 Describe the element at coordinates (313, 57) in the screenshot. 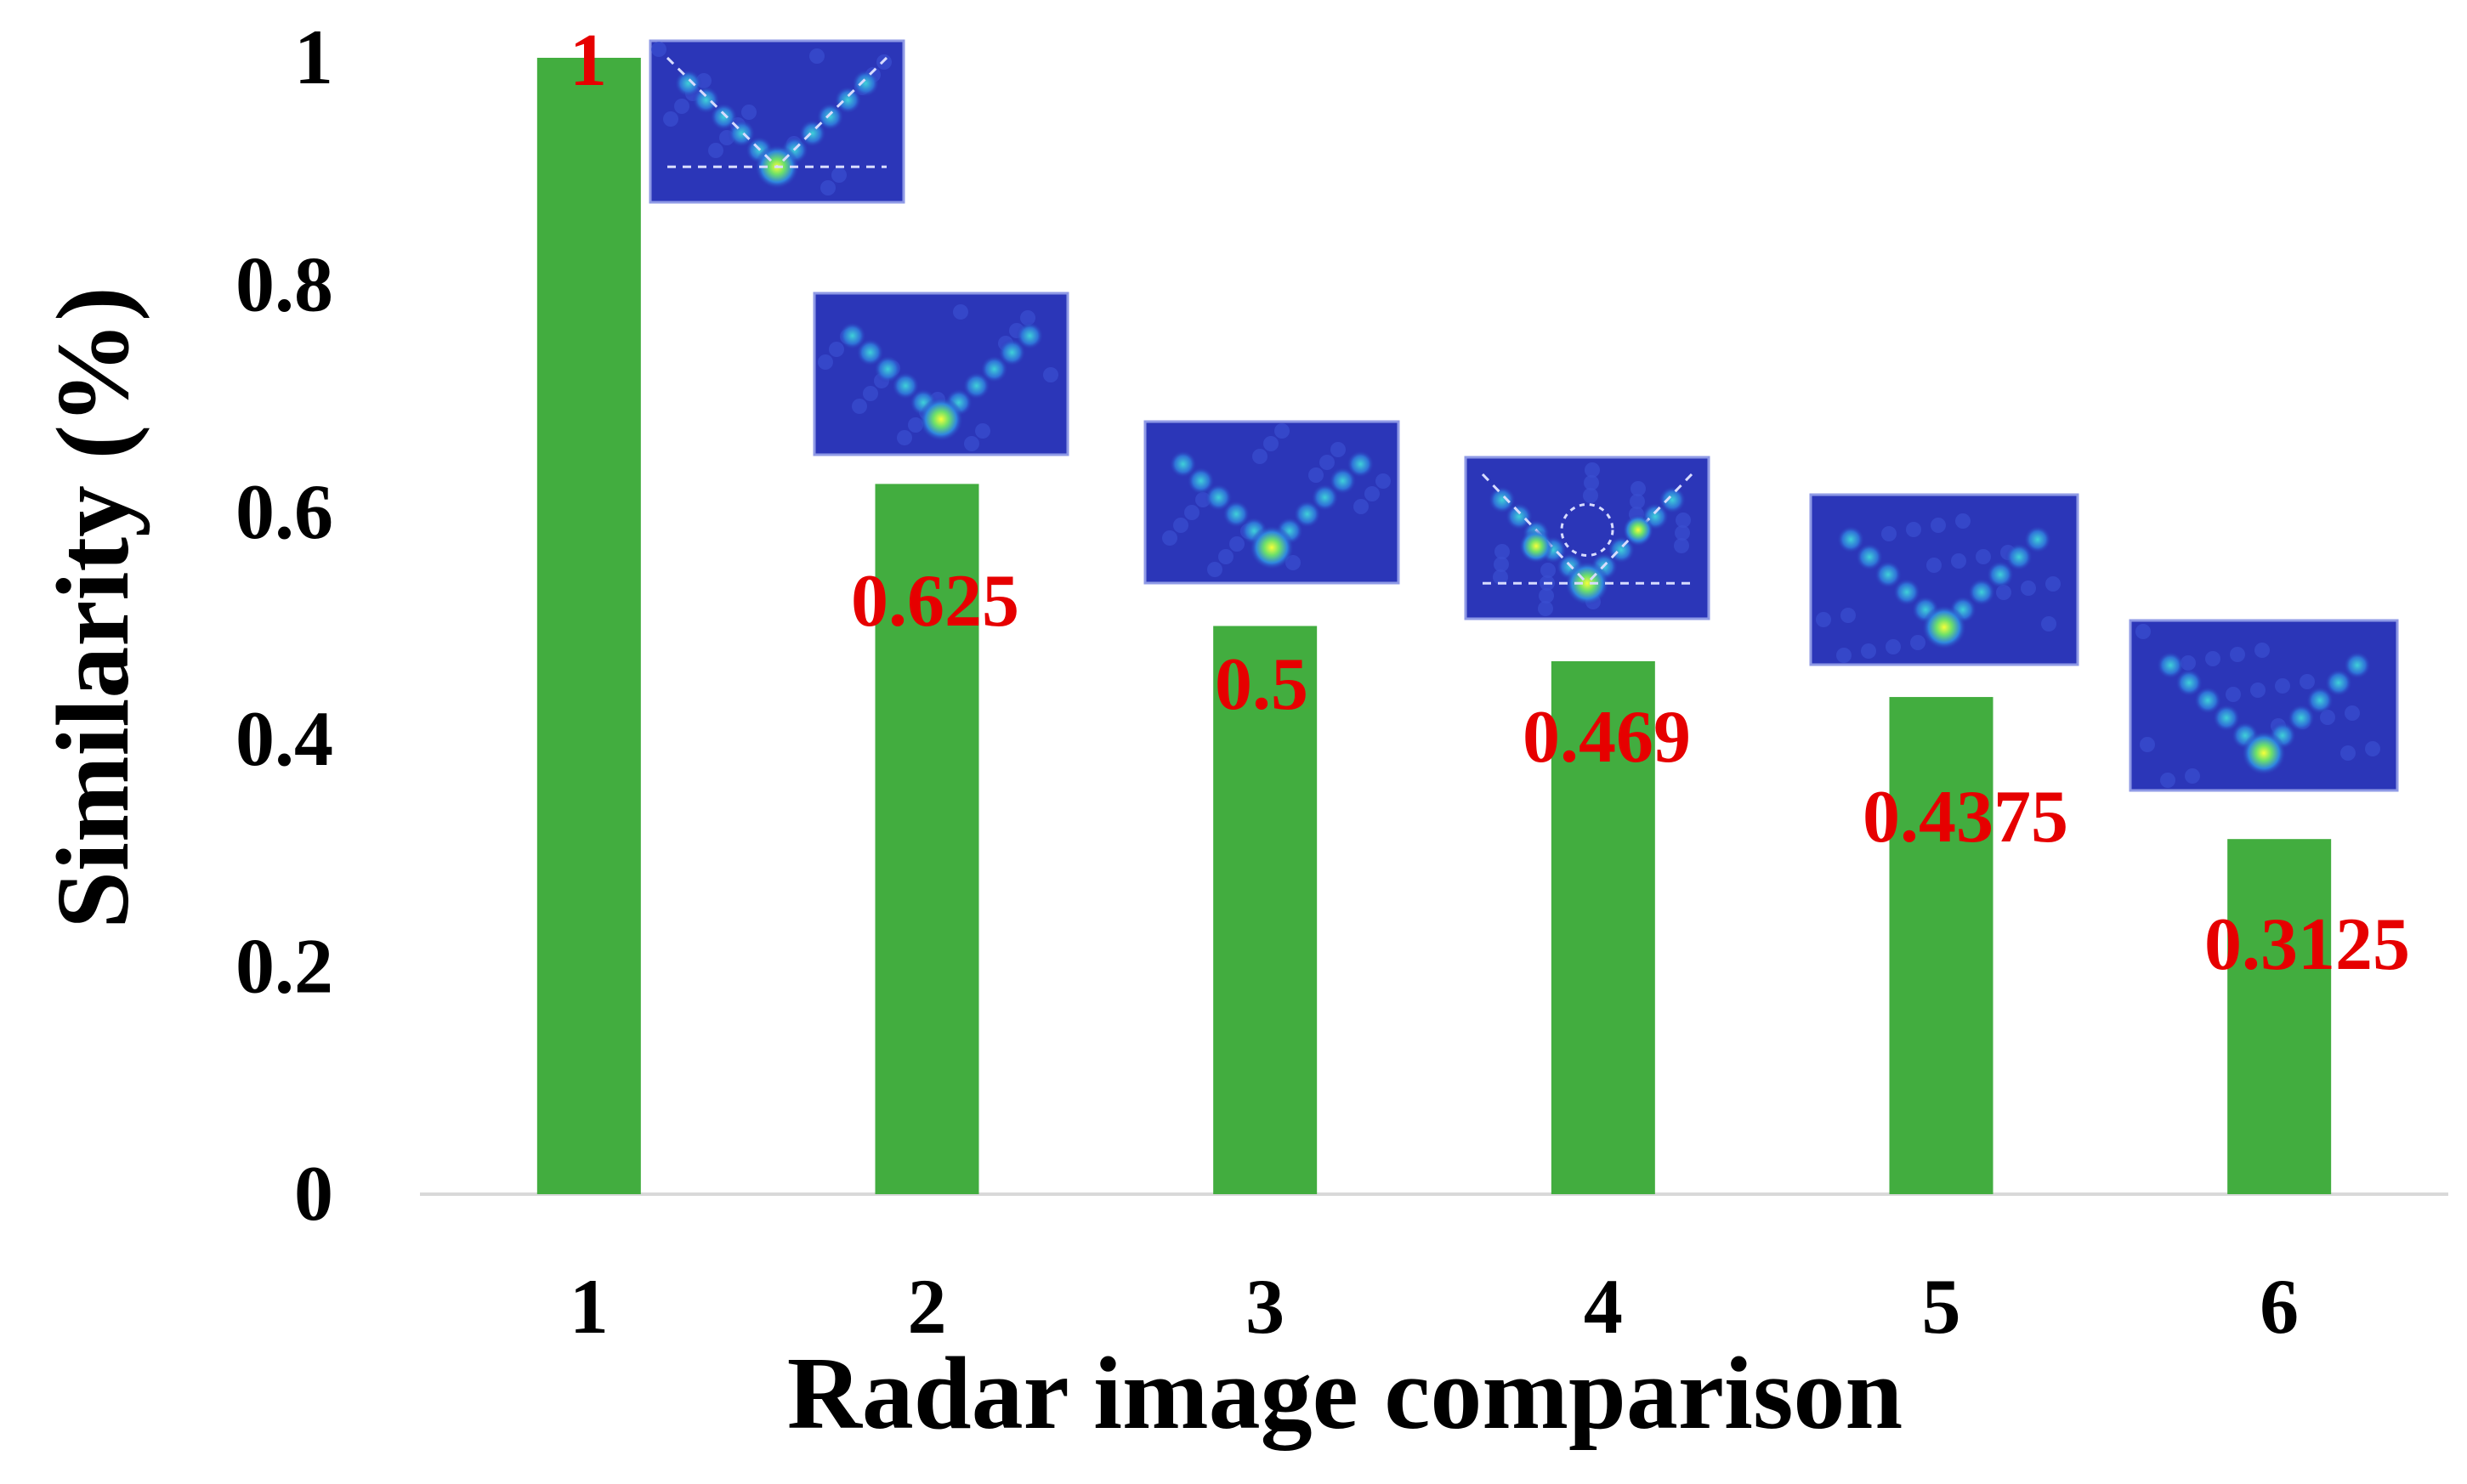

I see `y-tick-label: 1` at that location.